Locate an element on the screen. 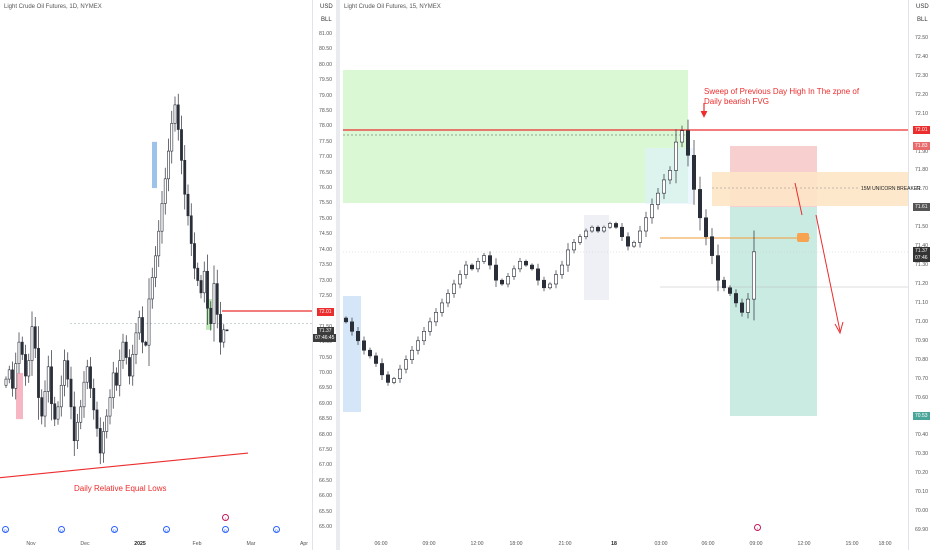 Image resolution: width=932 pixels, height=550 pixels. sweep-note-line2: Daily bearish FVG is located at coordinates (736, 101).